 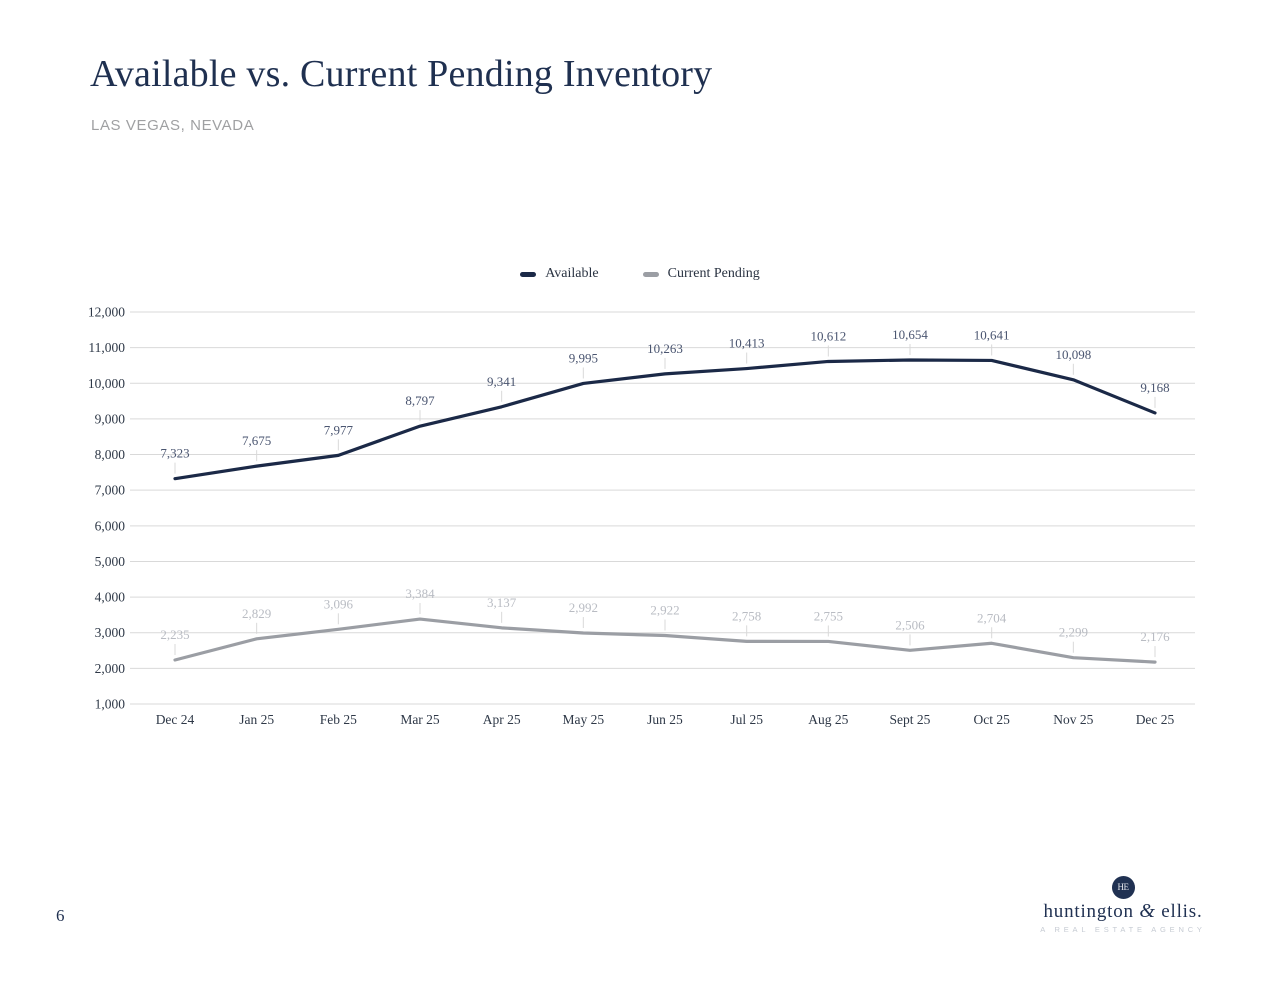 I want to click on y-axis-label: 10,000, so click(x=106, y=383).